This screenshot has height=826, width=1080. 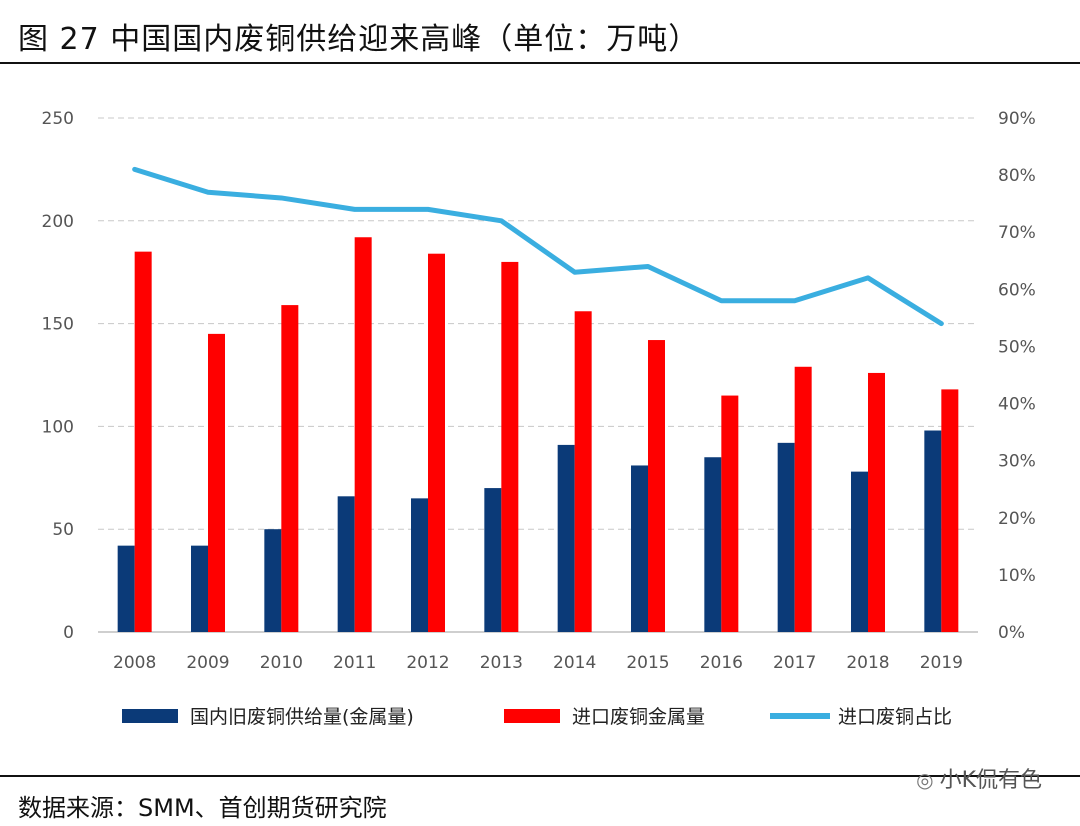 I want to click on x-tick-label: 2019, so click(x=941, y=663).